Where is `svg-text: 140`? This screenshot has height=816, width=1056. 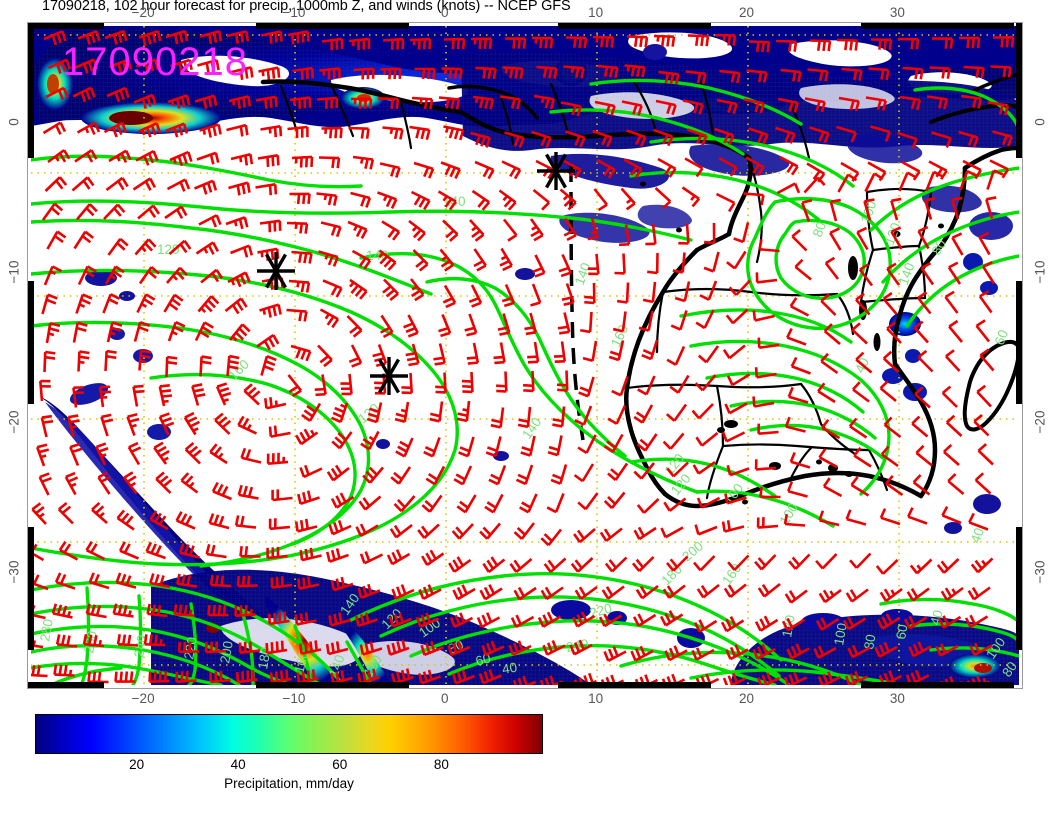 svg-text: 140 is located at coordinates (531, 428).